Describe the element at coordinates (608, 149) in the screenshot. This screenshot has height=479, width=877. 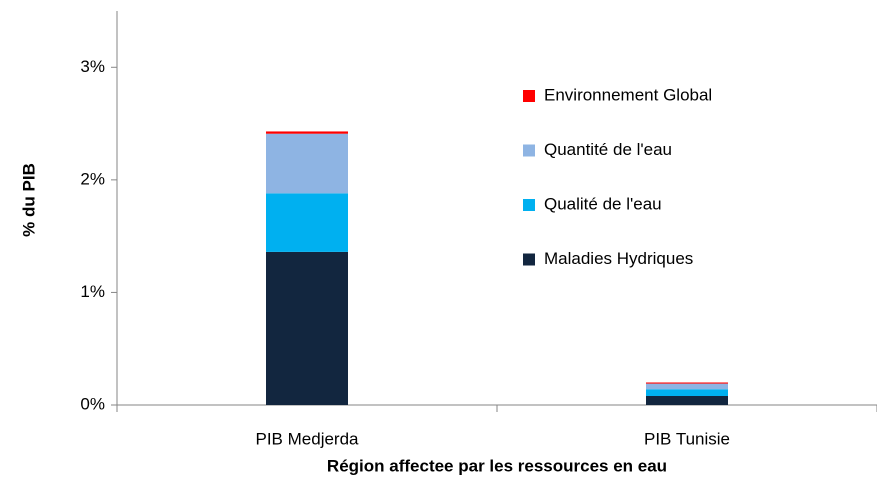
I see `legend-label: Quantité de l'eau` at that location.